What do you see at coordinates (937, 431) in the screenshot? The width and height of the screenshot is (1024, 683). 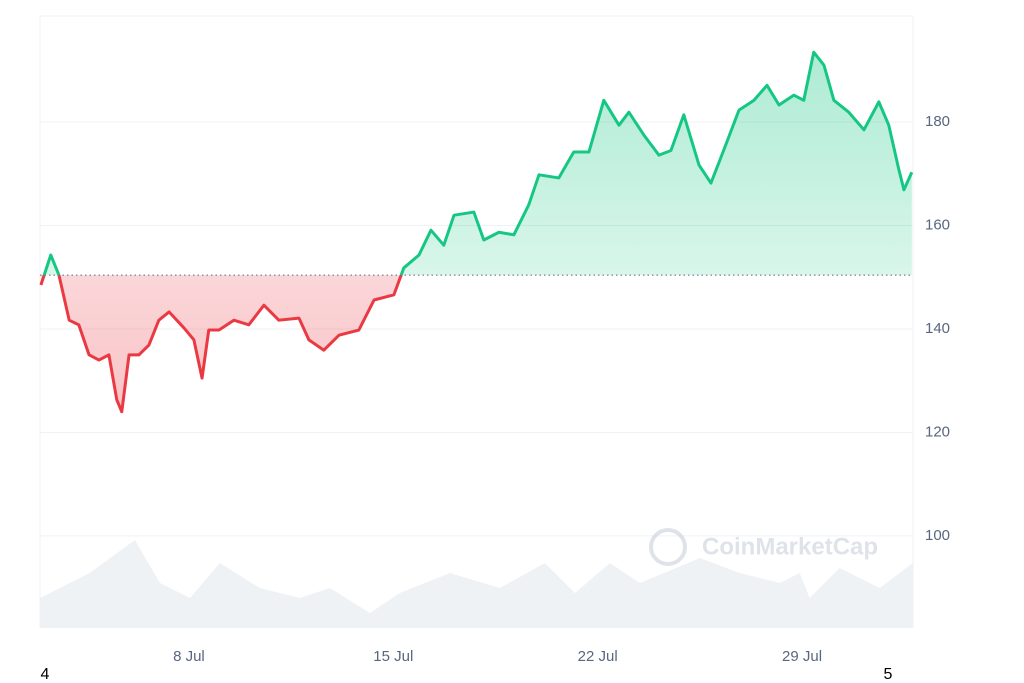 I see `y-tick-label: 120` at bounding box center [937, 431].